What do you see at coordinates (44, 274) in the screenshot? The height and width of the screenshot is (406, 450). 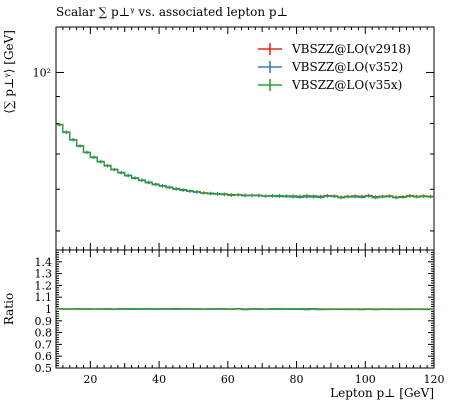 I see `ratio-tick-label: 1.3` at bounding box center [44, 274].